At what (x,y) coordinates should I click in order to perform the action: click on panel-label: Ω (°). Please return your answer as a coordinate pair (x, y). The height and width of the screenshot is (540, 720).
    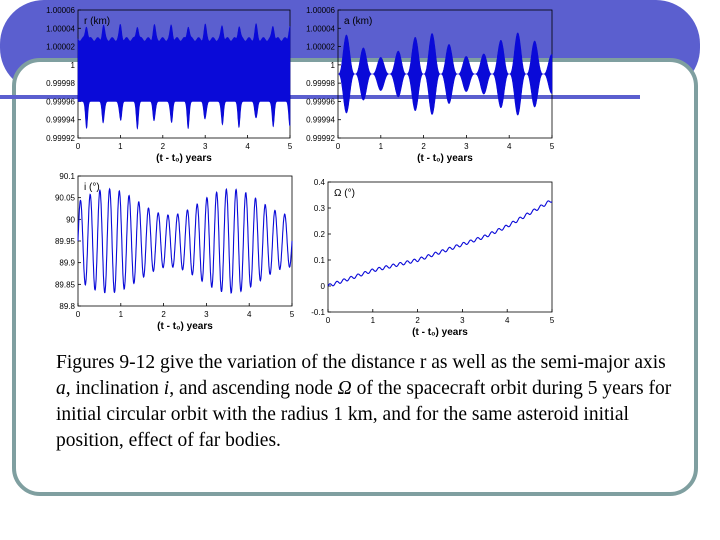
    Looking at the image, I should click on (344, 193).